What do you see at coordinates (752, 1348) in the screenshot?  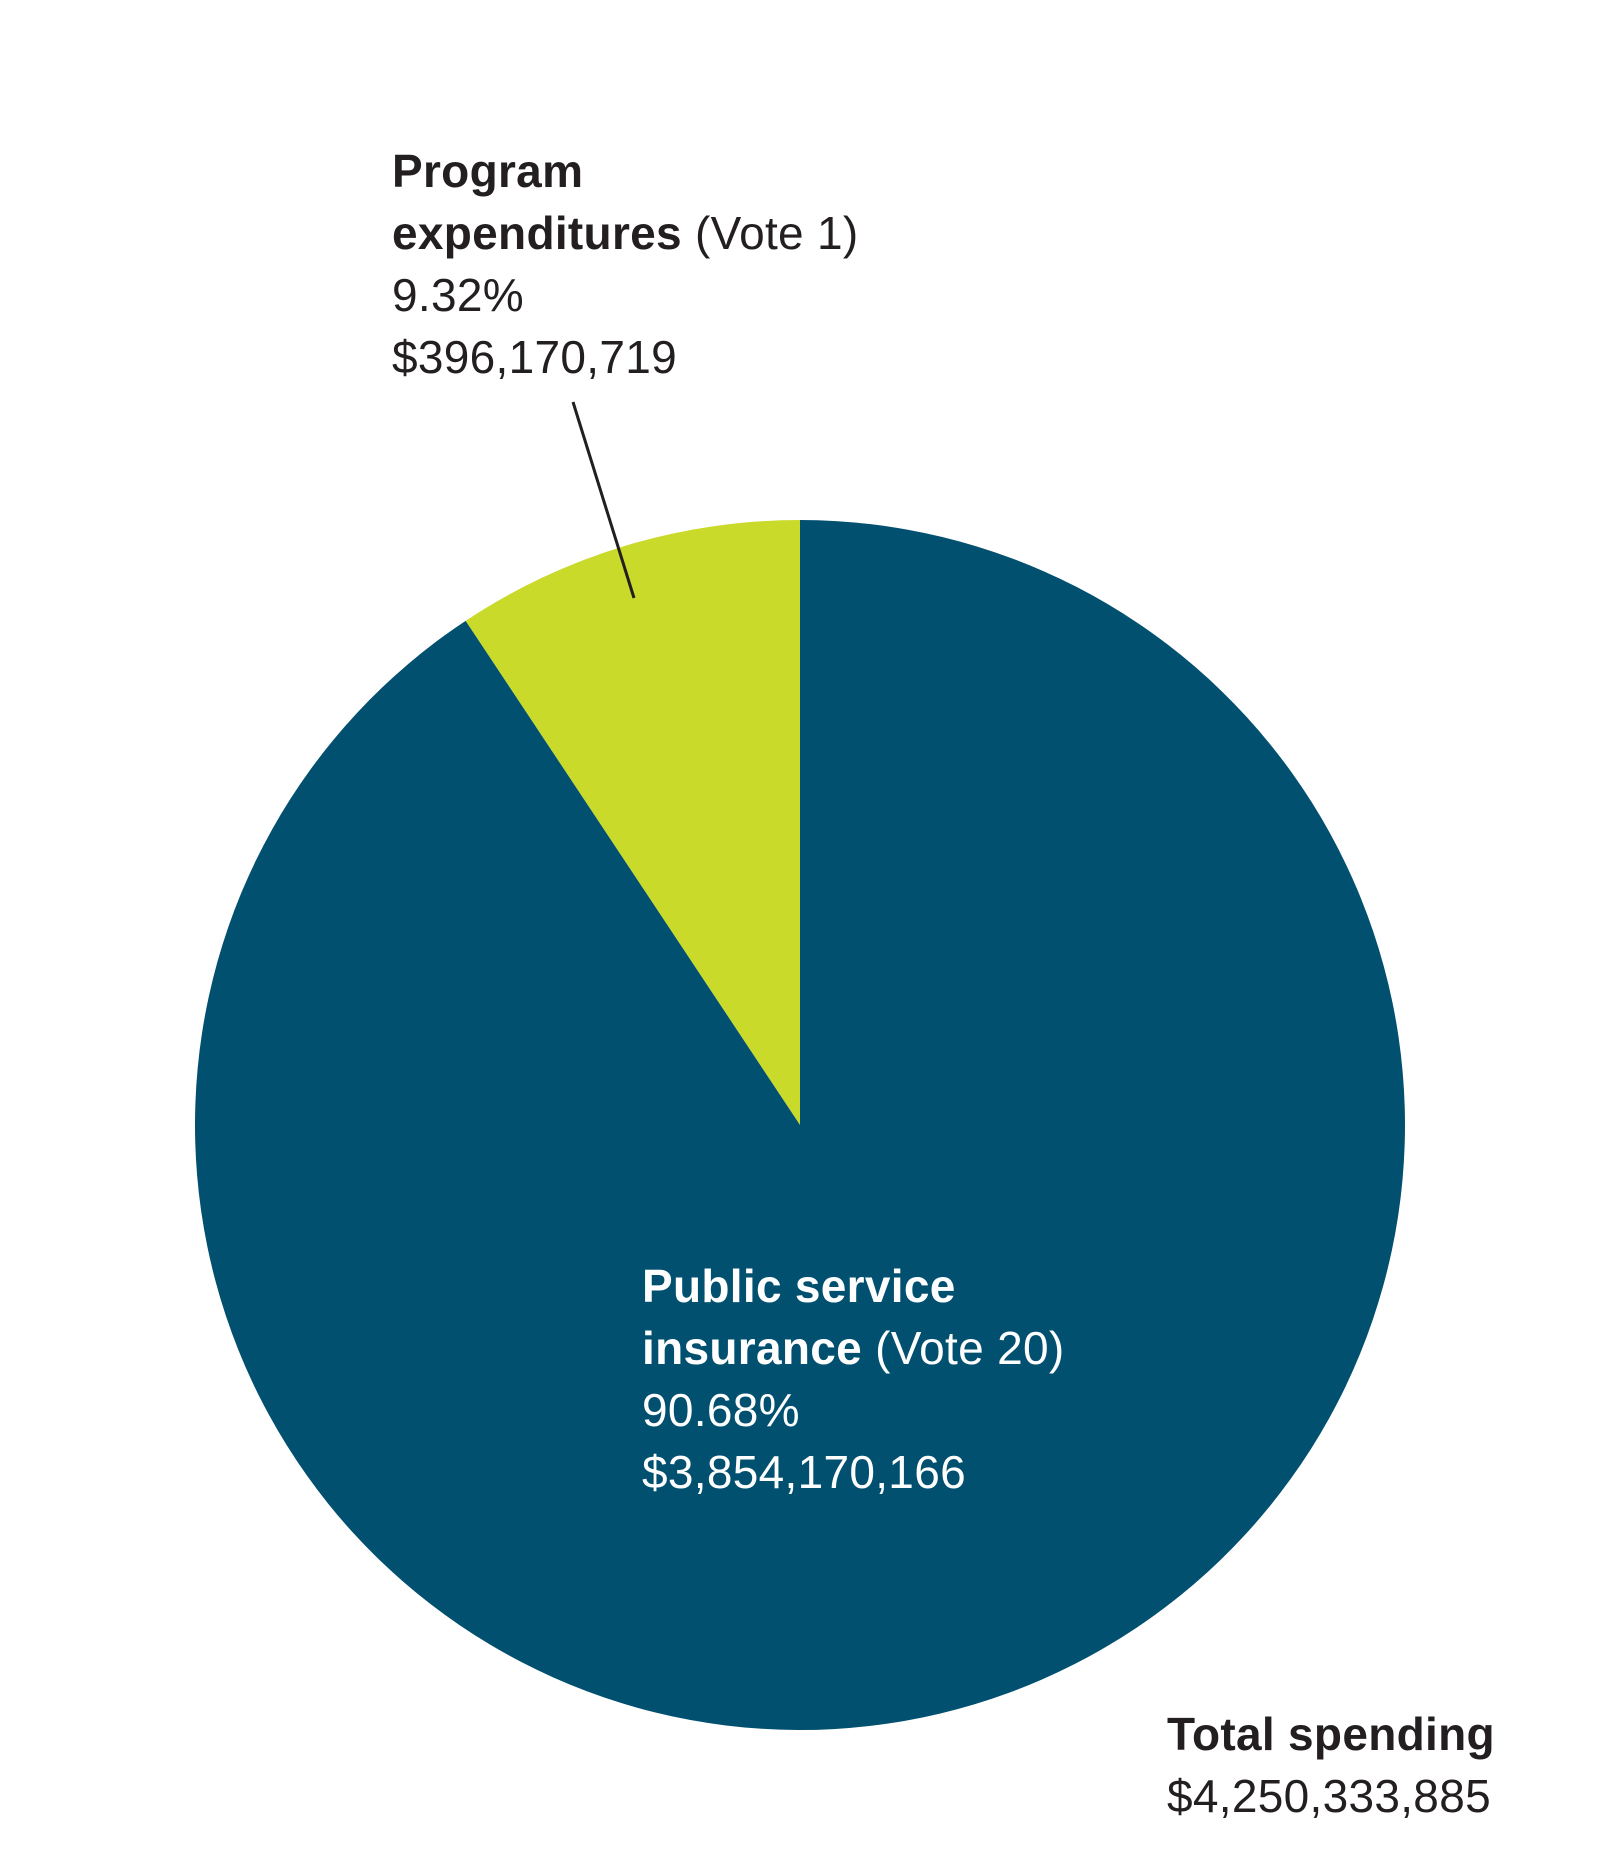 I see `public-service-insurance-name-line2: insurance` at bounding box center [752, 1348].